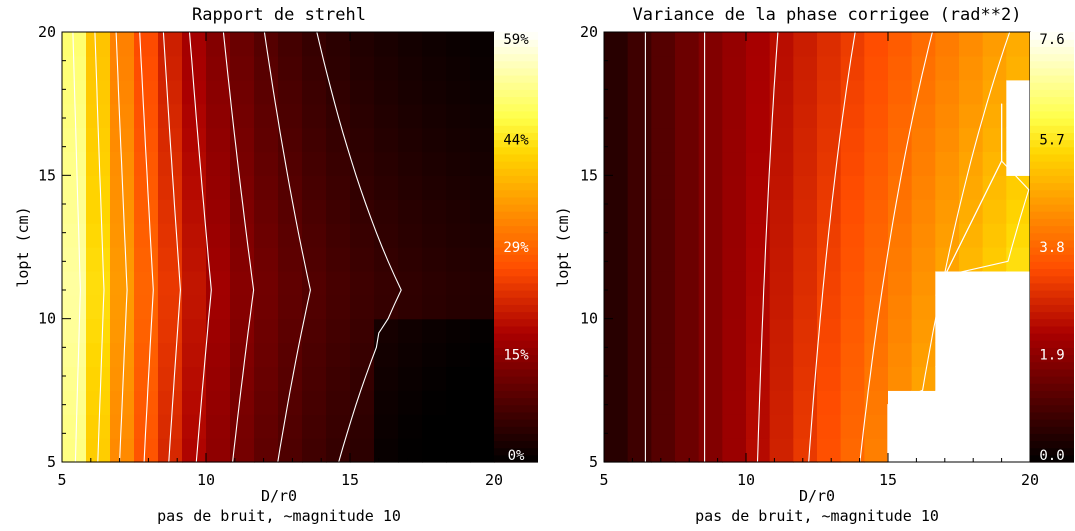  What do you see at coordinates (47, 175) in the screenshot?
I see `y-tick-label: 15` at bounding box center [47, 175].